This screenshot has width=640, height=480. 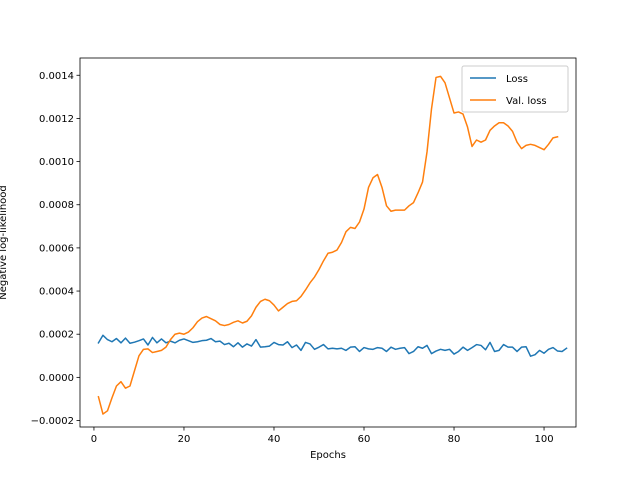 I want to click on y-tick-label: 0.0010, so click(x=56, y=162).